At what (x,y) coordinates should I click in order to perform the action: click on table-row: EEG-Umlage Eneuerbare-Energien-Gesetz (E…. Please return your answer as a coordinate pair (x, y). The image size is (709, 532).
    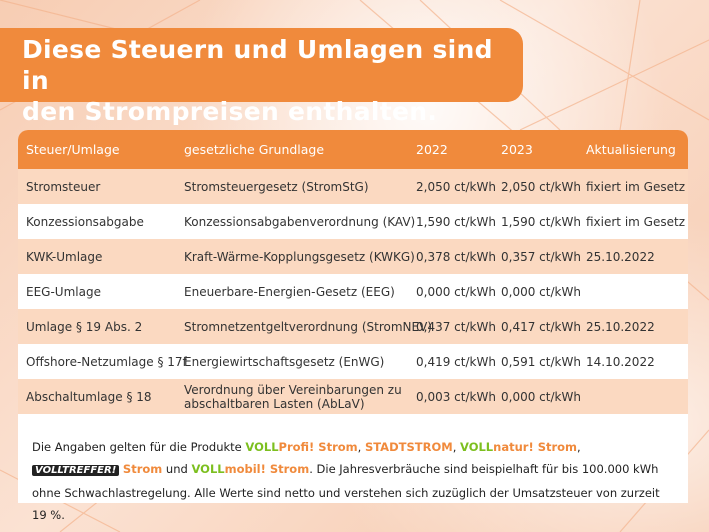
    Looking at the image, I should click on (353, 291).